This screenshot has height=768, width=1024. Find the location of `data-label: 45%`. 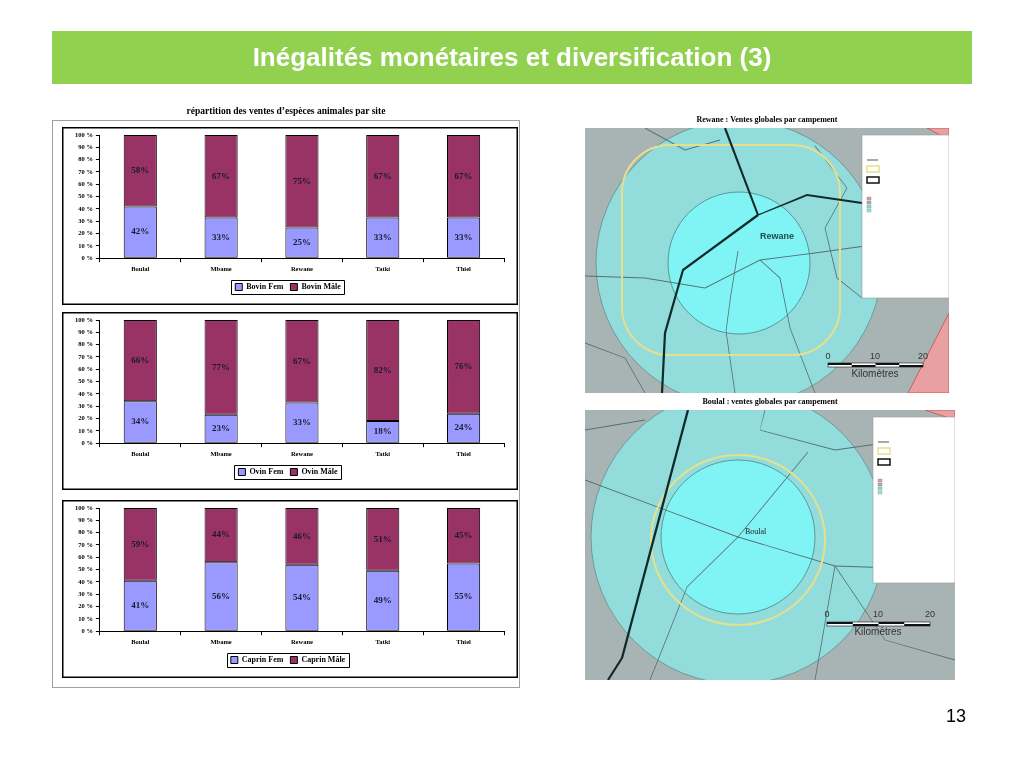

data-label: 45% is located at coordinates (463, 535).